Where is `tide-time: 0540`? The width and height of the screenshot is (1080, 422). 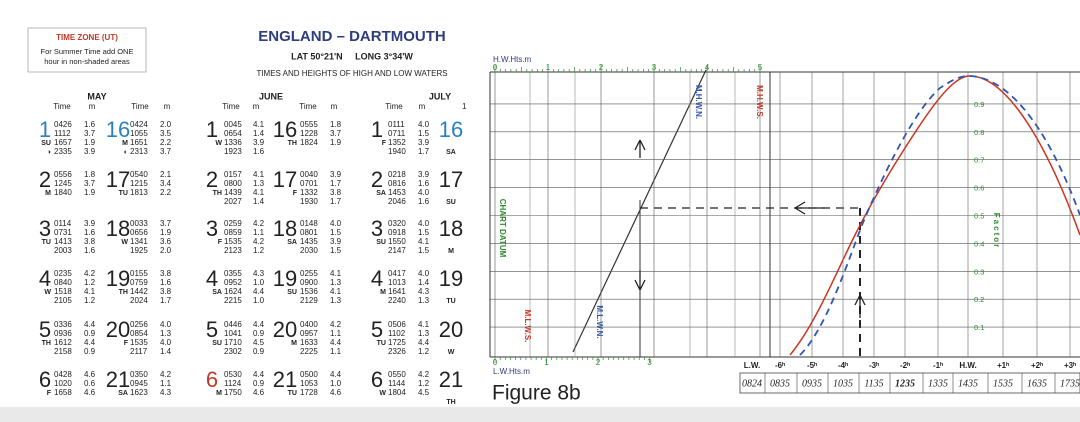
tide-time: 0540 is located at coordinates (139, 174).